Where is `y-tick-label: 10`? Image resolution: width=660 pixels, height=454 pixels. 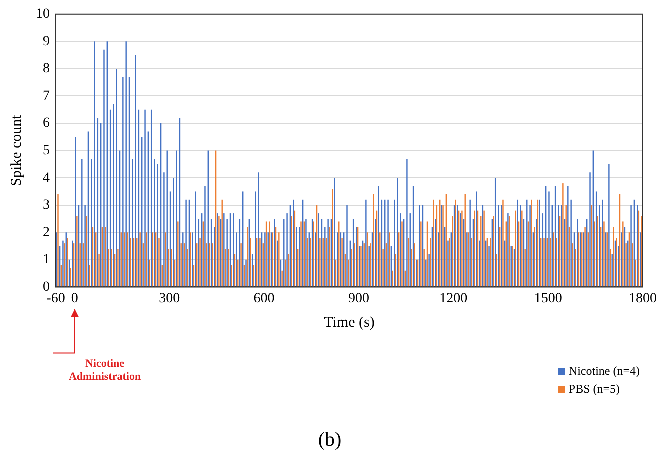
y-tick-label: 10 is located at coordinates (43, 14).